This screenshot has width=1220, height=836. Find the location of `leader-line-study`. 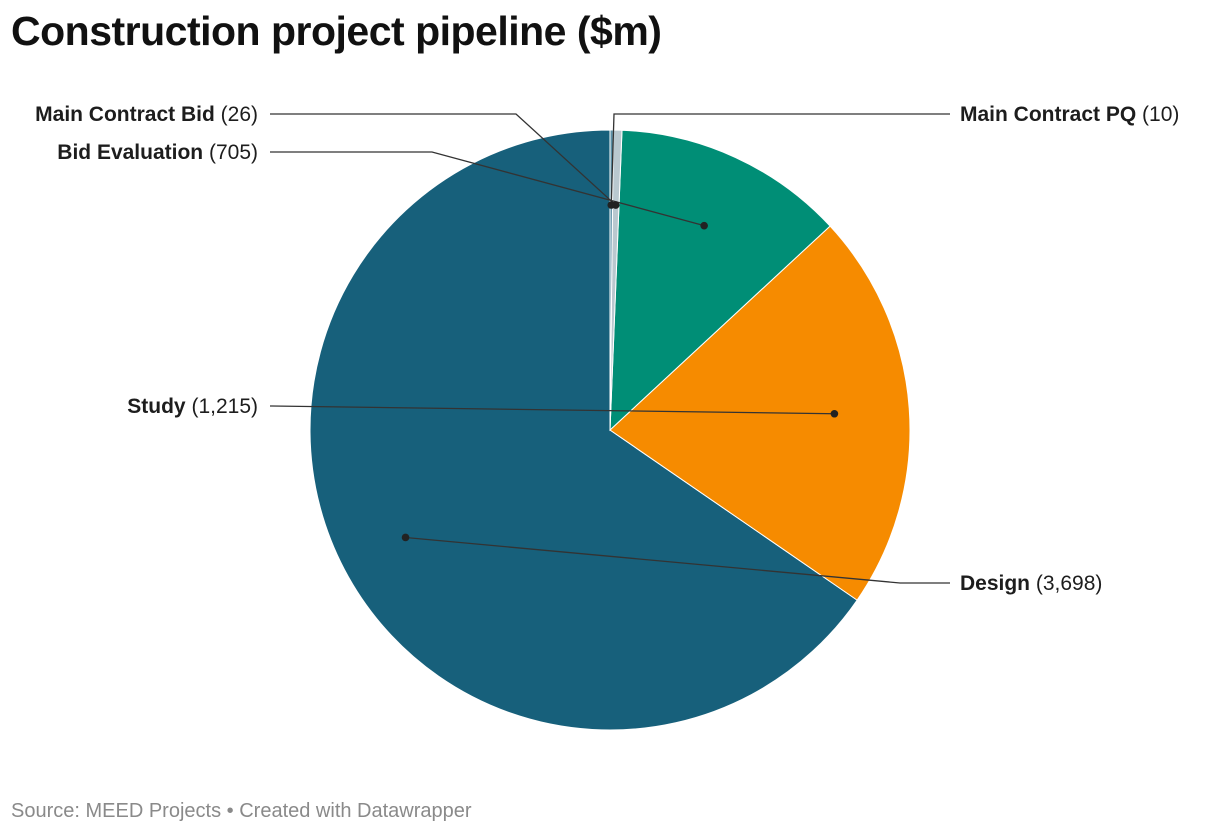

leader-line-study is located at coordinates (552, 410).